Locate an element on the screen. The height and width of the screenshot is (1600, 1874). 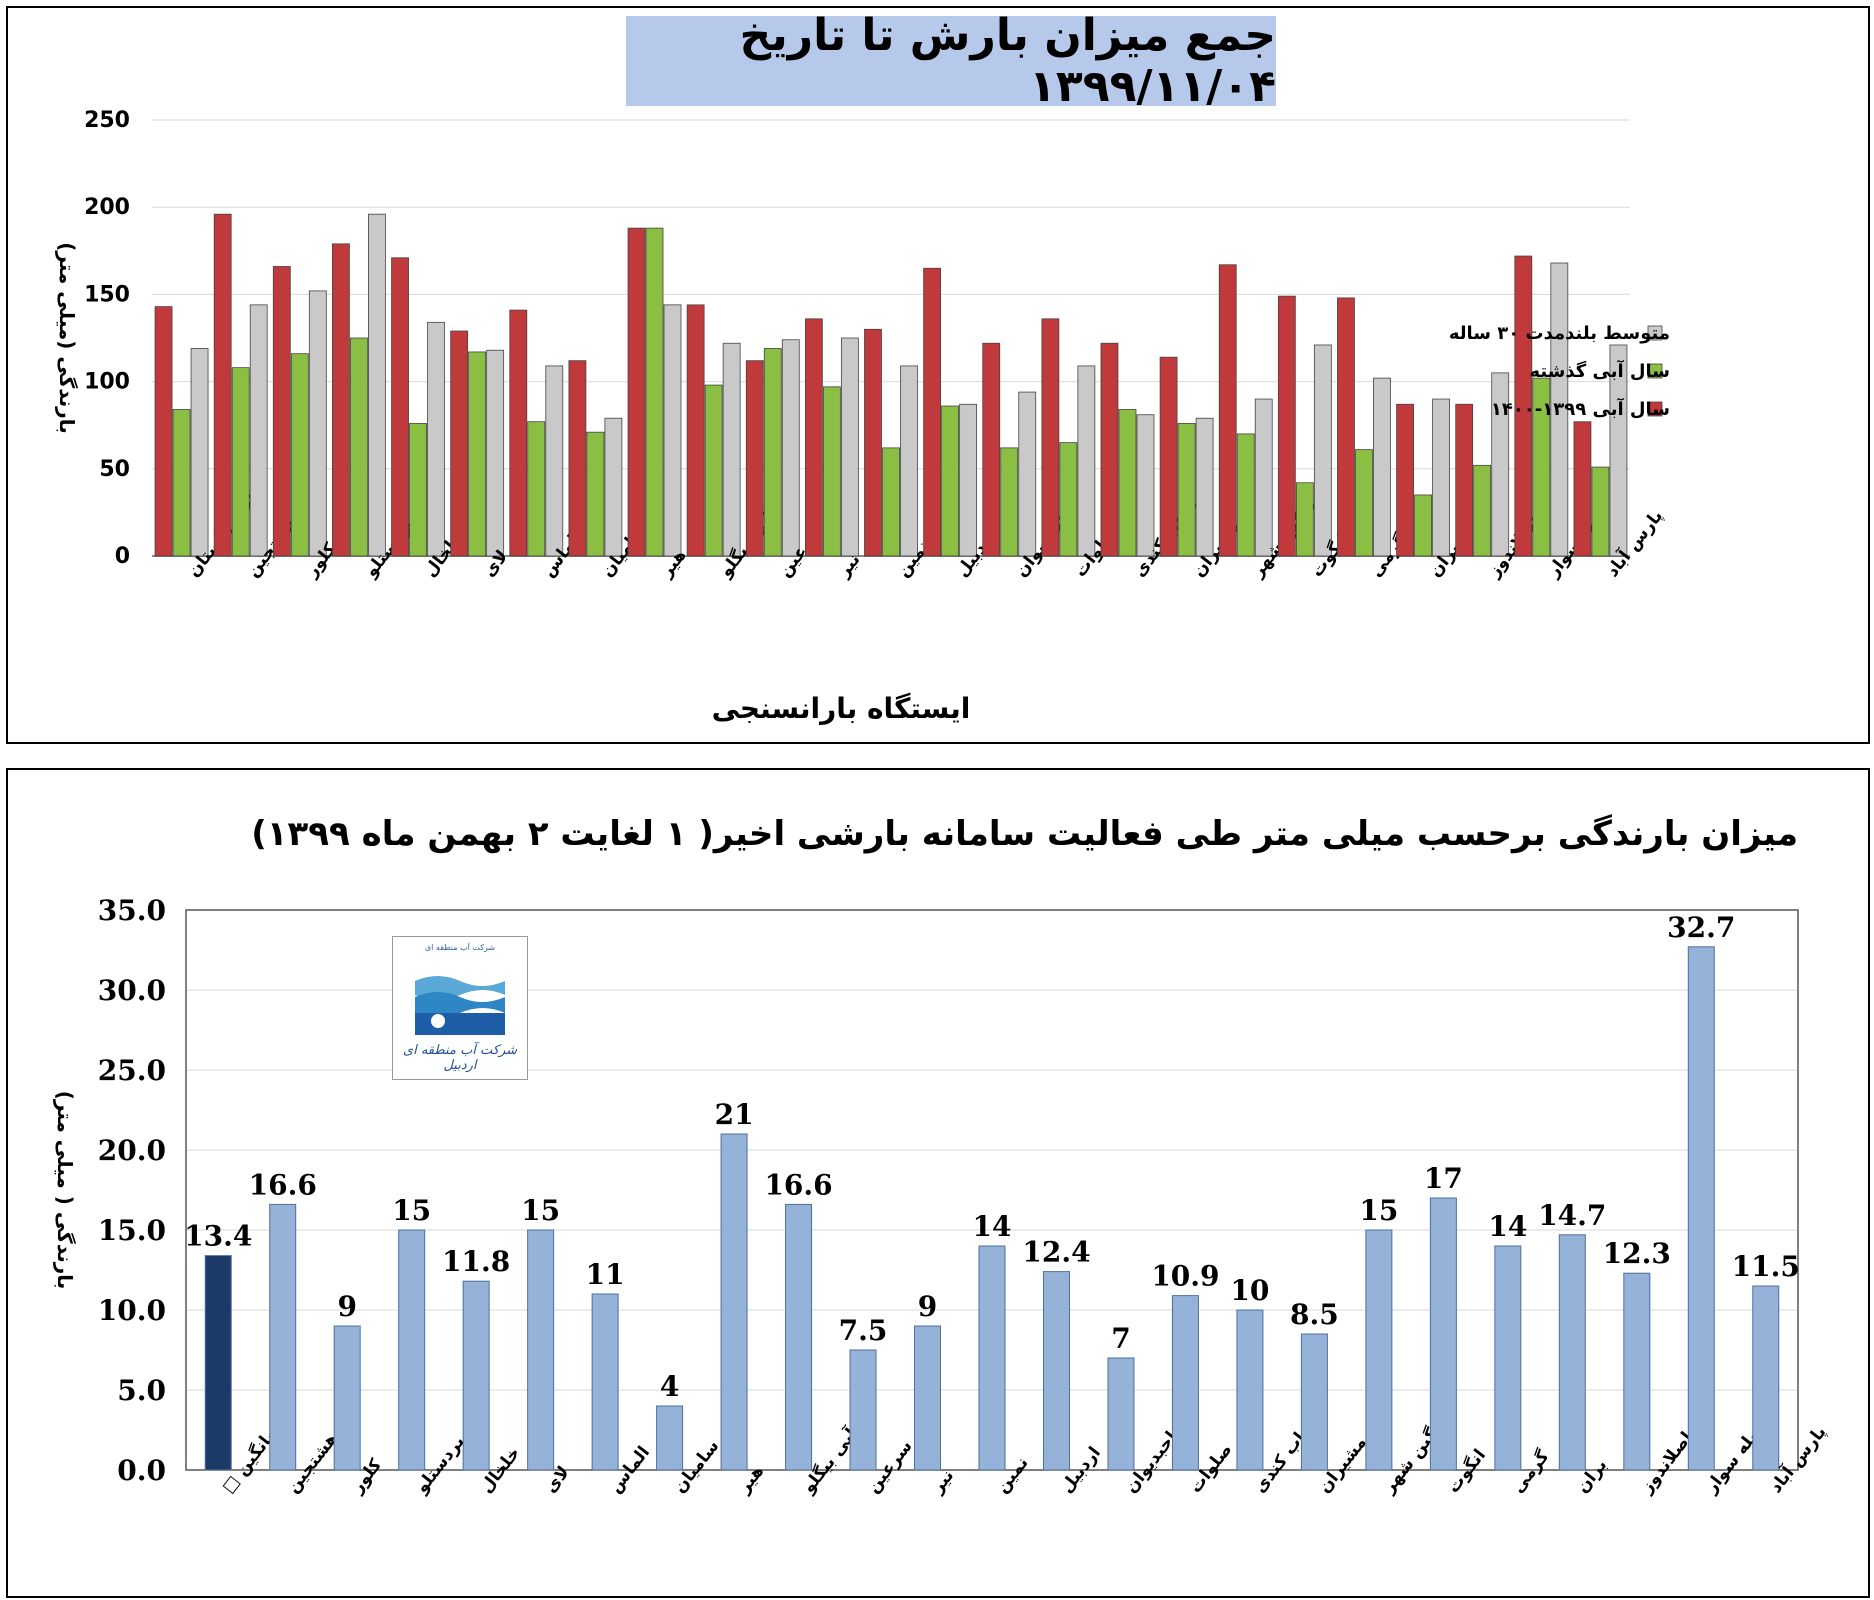
data-label: 14.7 is located at coordinates (1572, 1215).